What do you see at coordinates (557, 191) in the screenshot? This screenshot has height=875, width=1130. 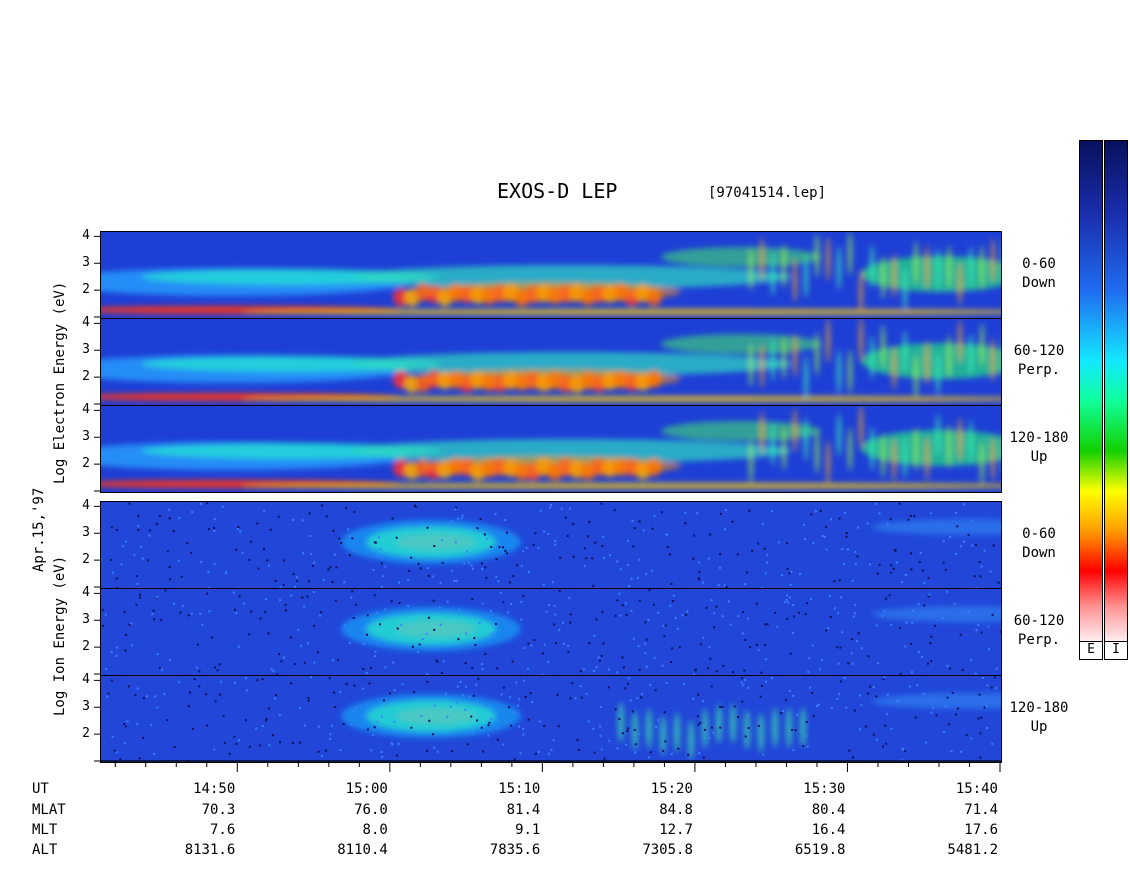 I see `chart-title: EXOS-D LEP` at bounding box center [557, 191].